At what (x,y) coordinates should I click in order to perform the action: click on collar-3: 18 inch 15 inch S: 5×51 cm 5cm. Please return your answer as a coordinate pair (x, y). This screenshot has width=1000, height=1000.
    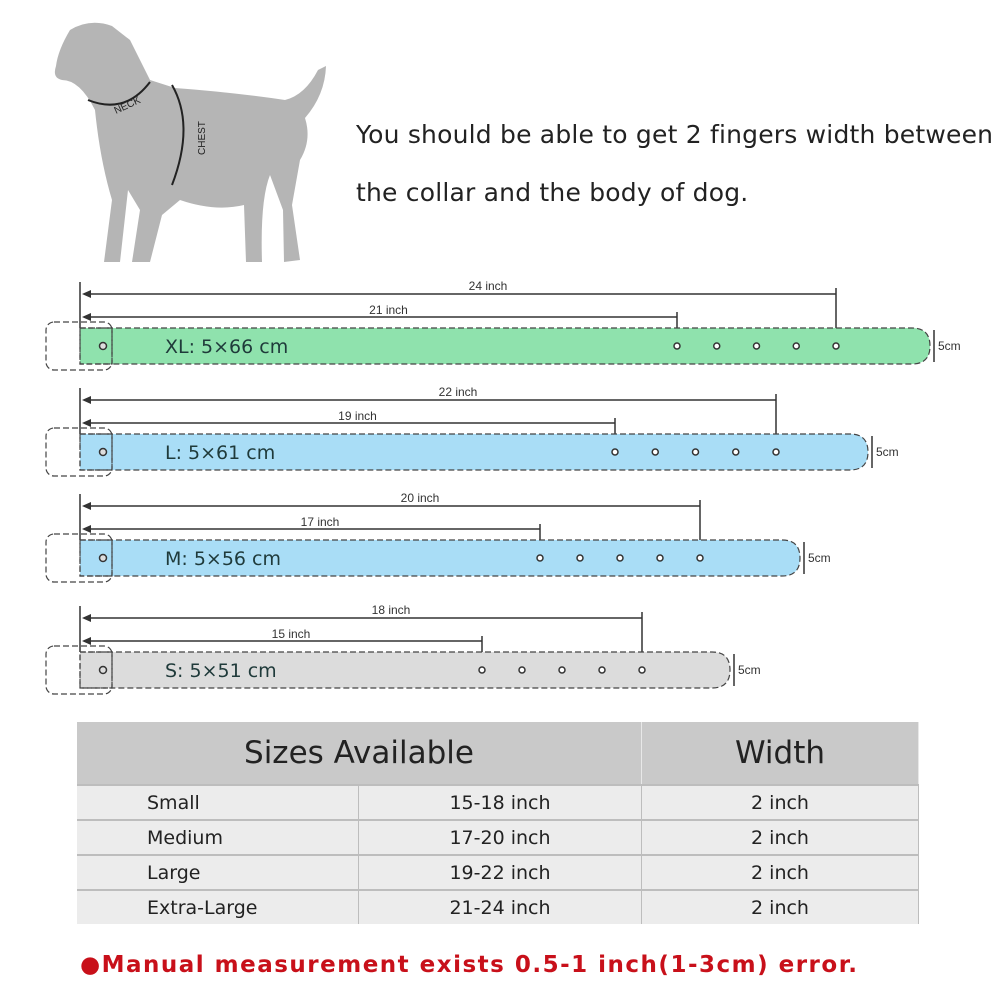
    Looking at the image, I should click on (403, 649).